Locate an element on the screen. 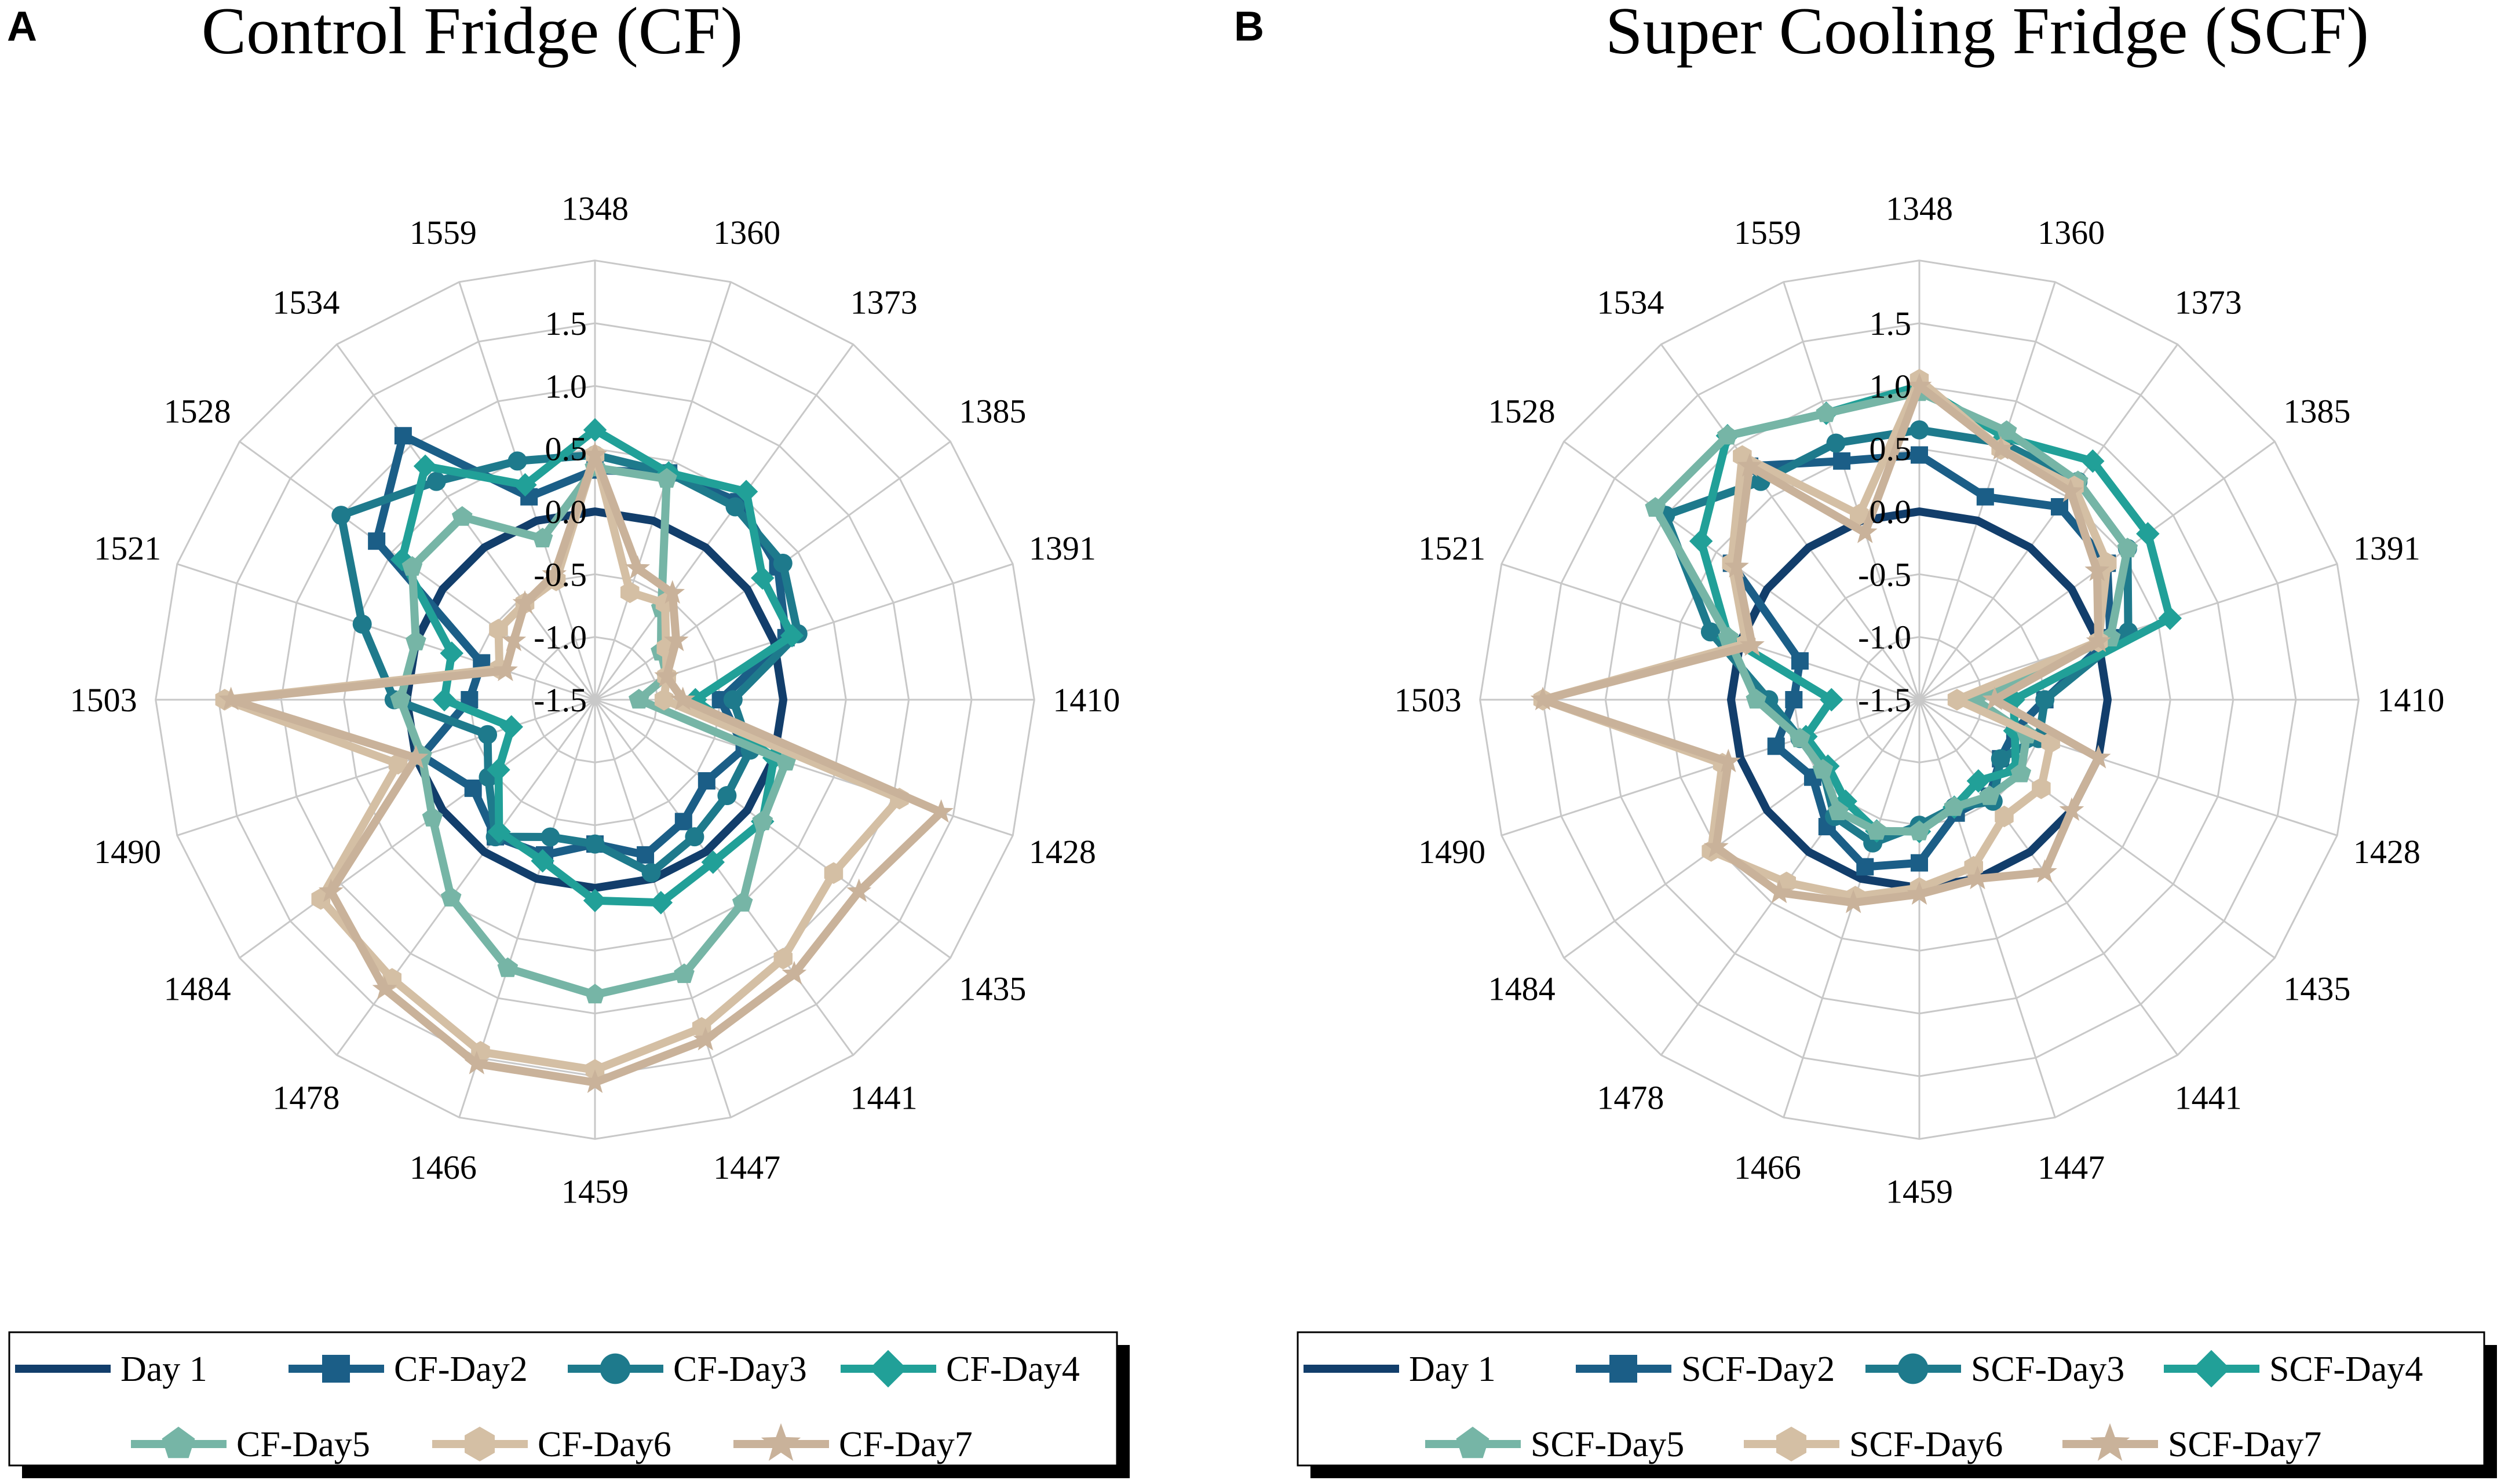 The height and width of the screenshot is (1484, 2501). series-line is located at coordinates (593, 731).